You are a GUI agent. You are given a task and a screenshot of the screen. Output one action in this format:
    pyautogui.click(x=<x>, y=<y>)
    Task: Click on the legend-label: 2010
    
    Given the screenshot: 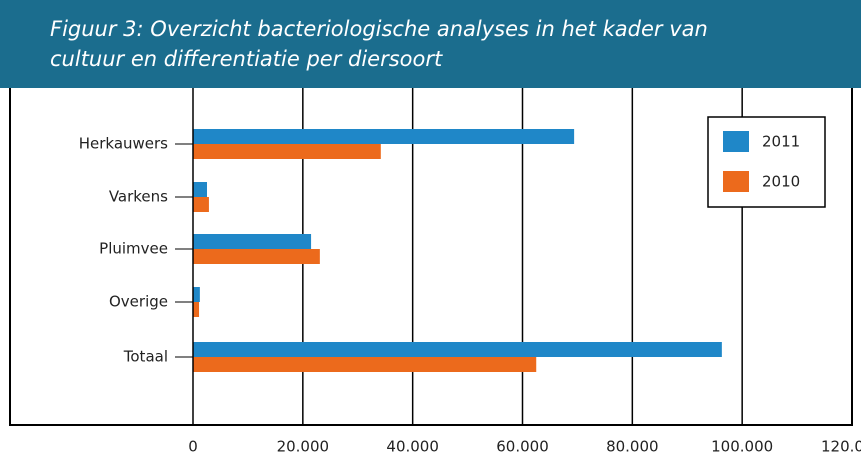 What is the action you would take?
    pyautogui.click(x=781, y=182)
    